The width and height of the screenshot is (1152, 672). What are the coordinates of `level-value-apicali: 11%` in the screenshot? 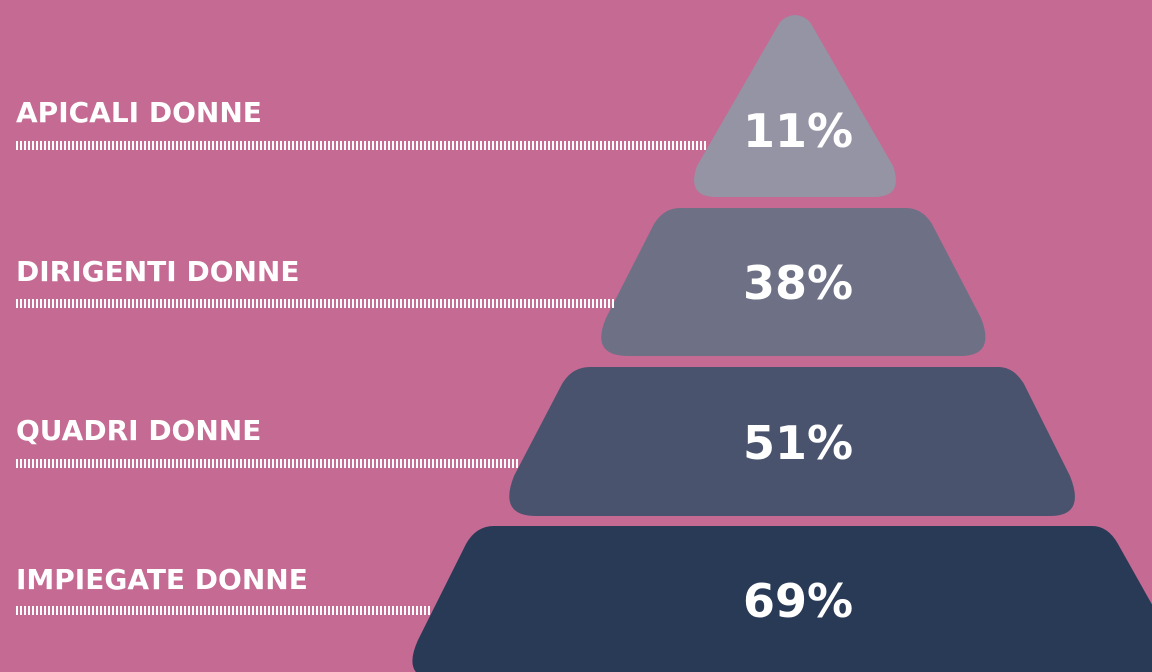 It's located at (798, 131).